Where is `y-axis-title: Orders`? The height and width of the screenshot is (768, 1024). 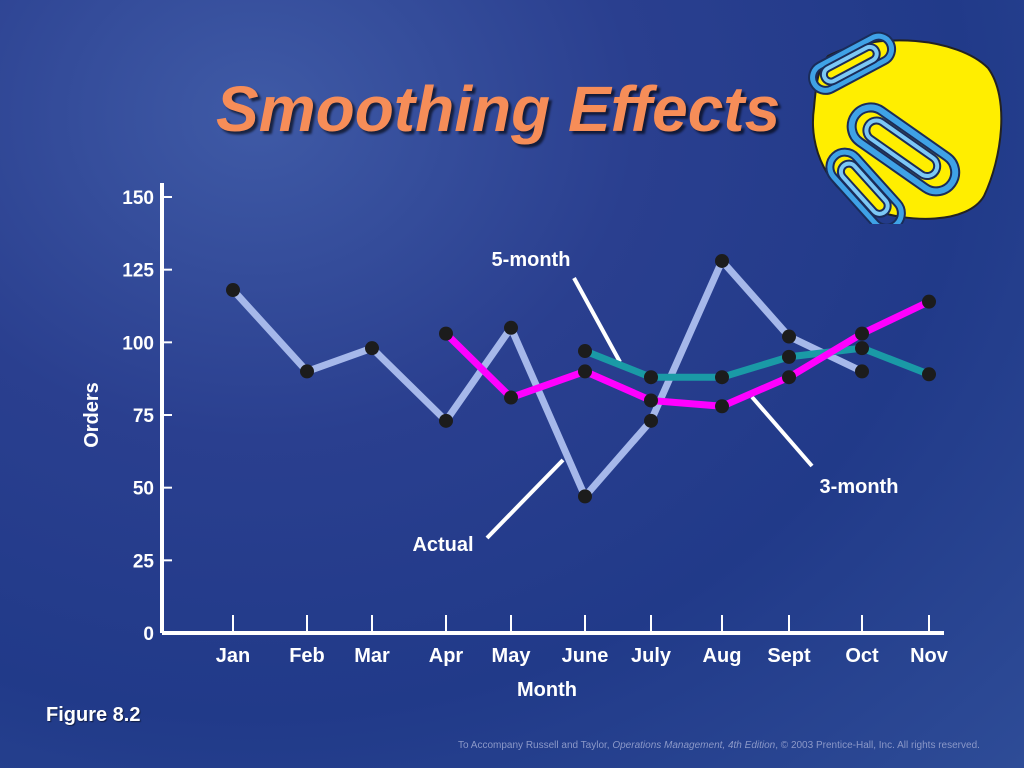
y-axis-title: Orders is located at coordinates (92, 415).